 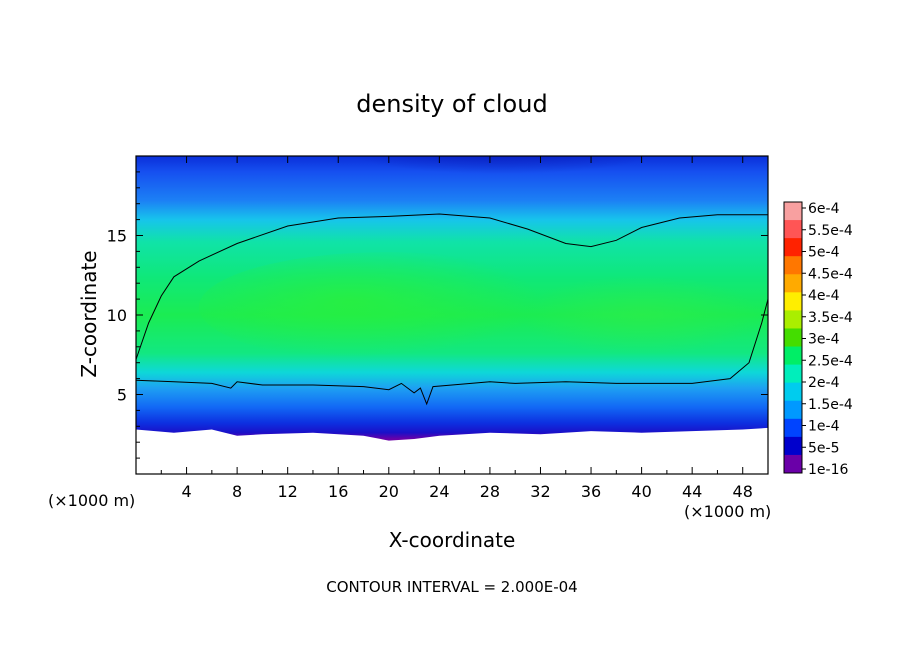 I want to click on x-tick-label: 4, so click(x=186, y=491).